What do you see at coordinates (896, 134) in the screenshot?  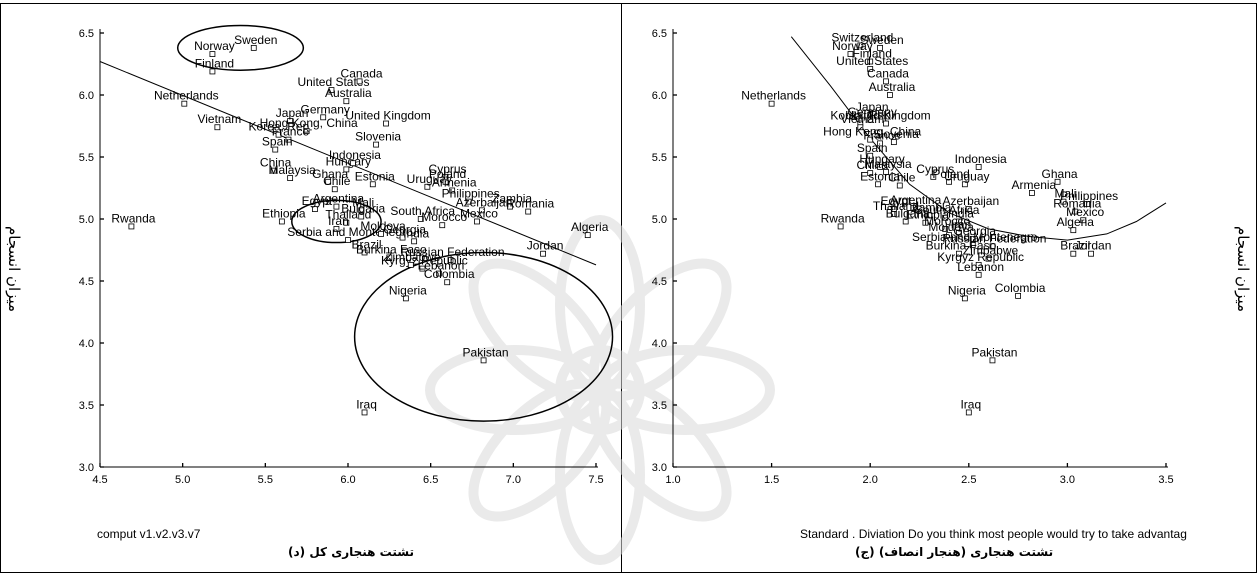 I see `right-point-label: Slovenia` at bounding box center [896, 134].